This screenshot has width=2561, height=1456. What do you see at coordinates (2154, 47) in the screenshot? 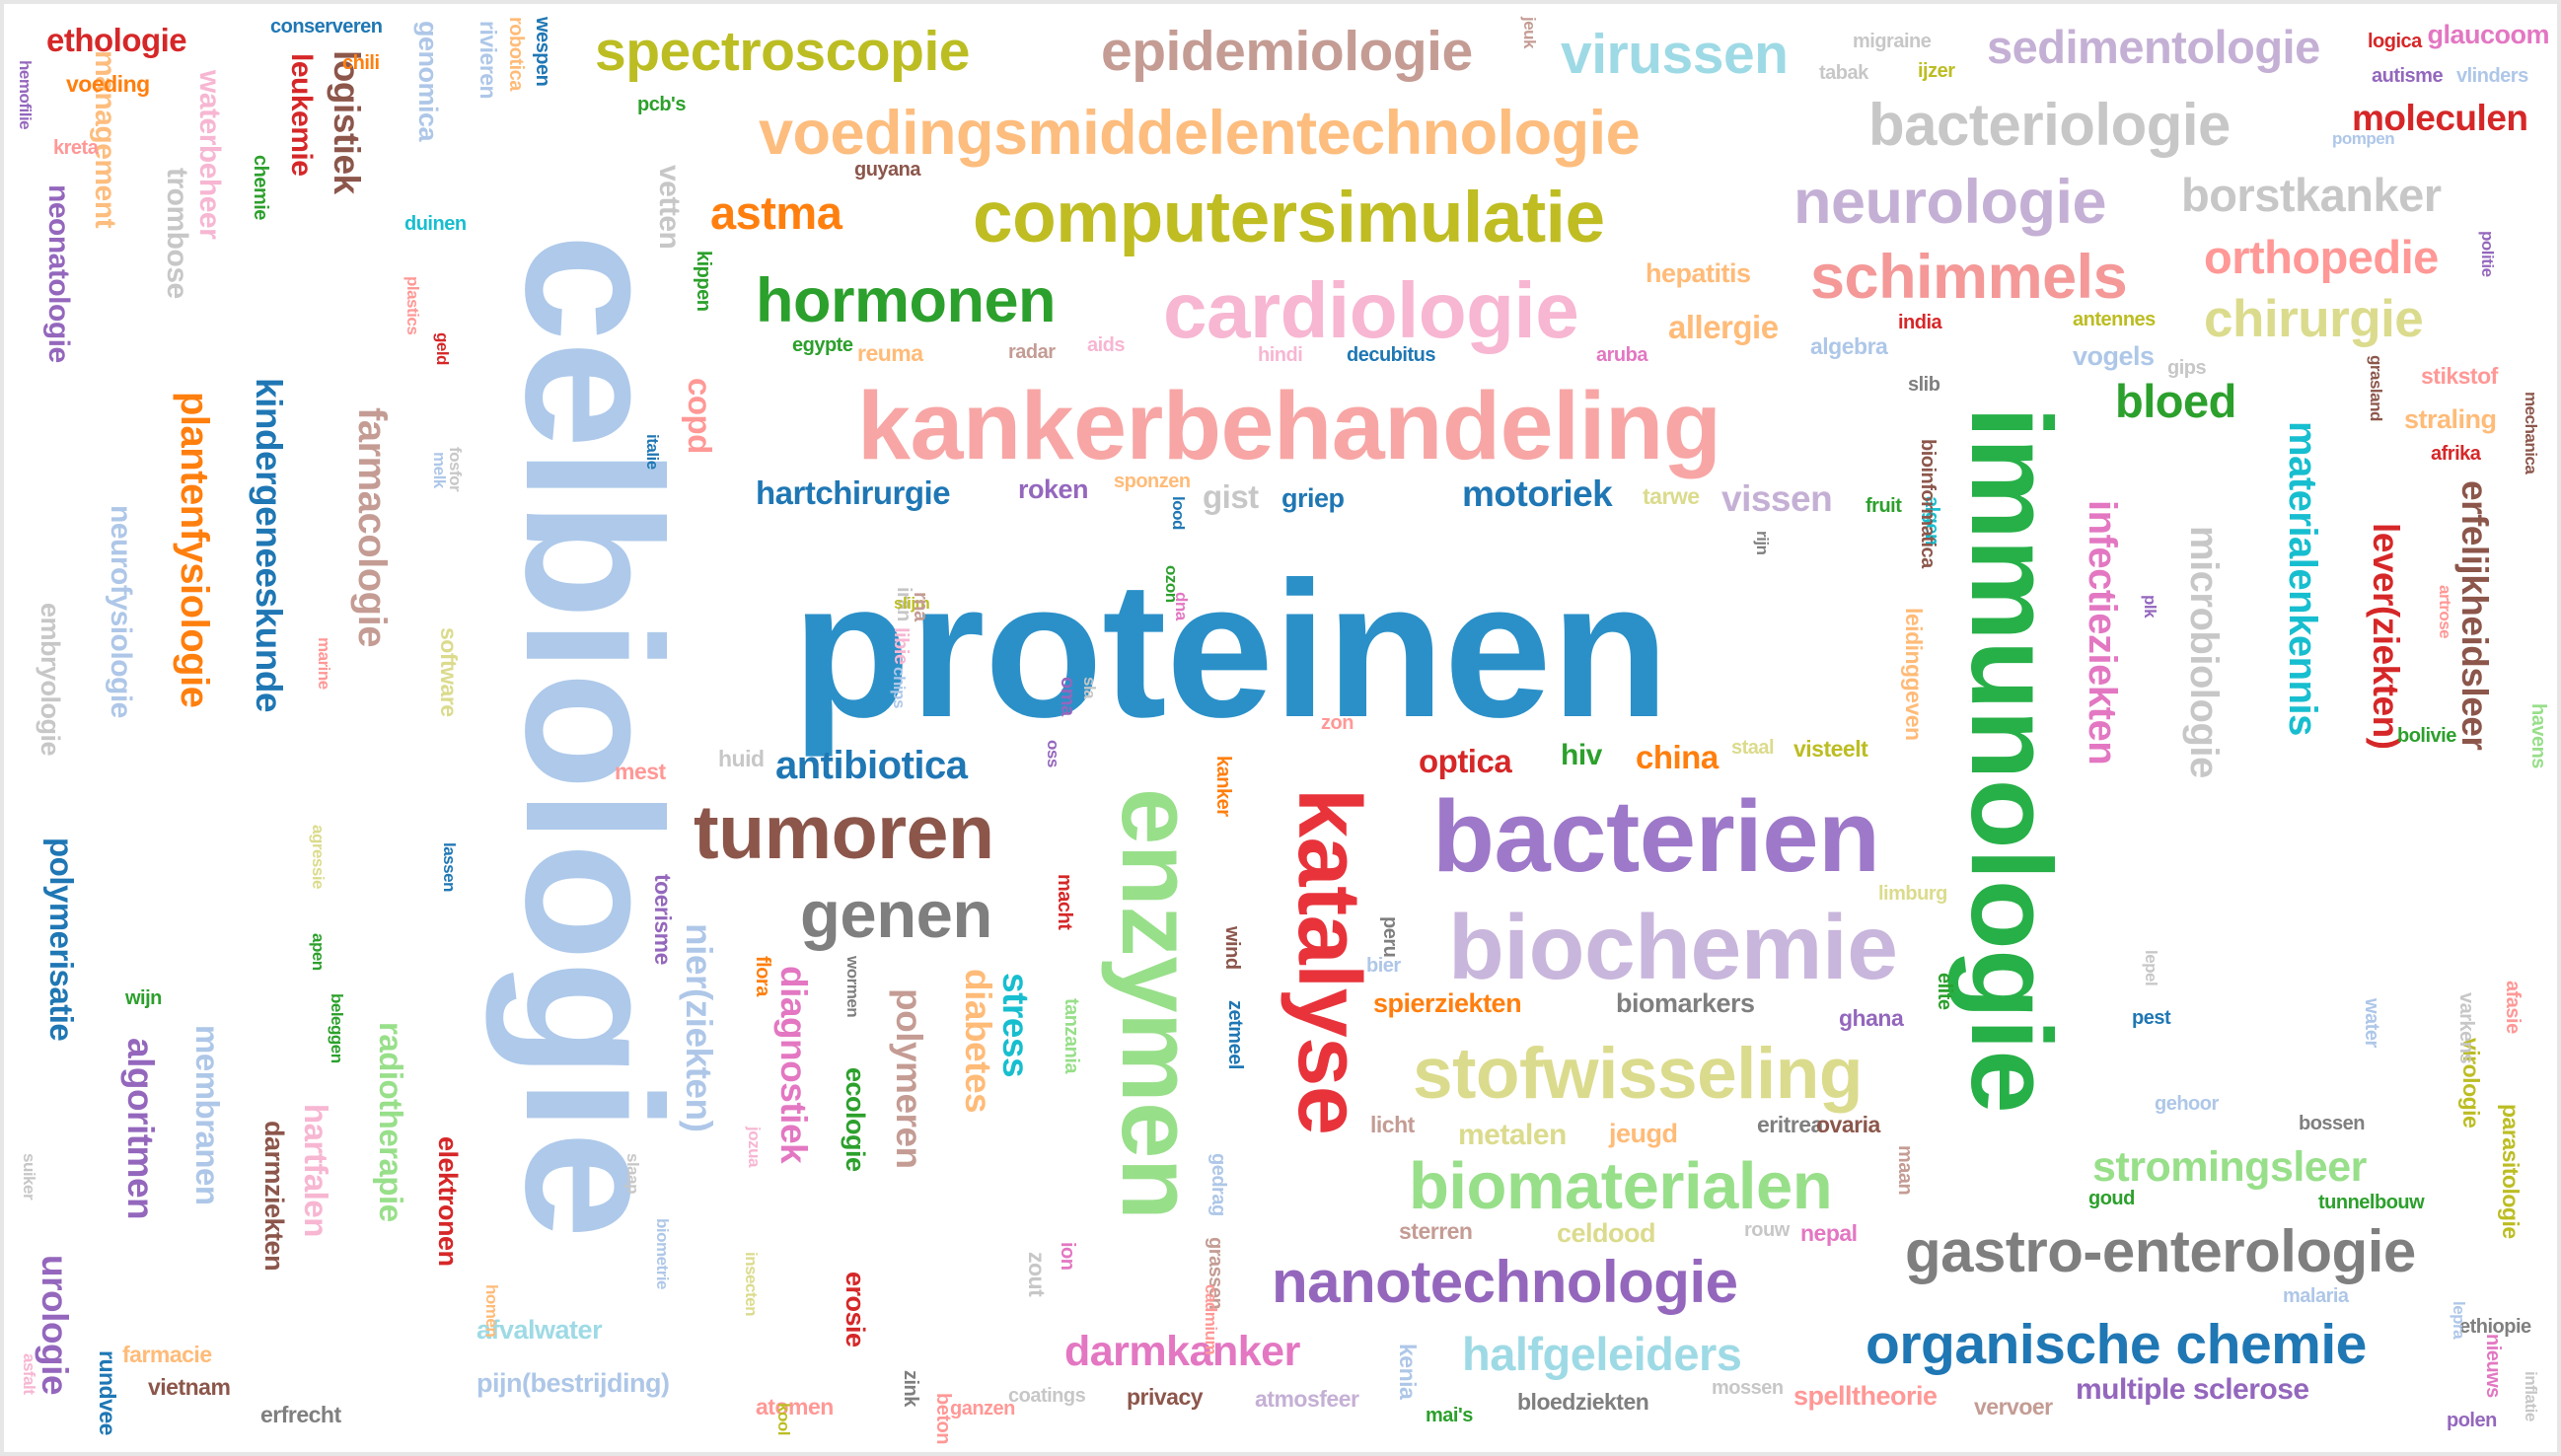
I see `cloud-word: sedimentologie` at bounding box center [2154, 47].